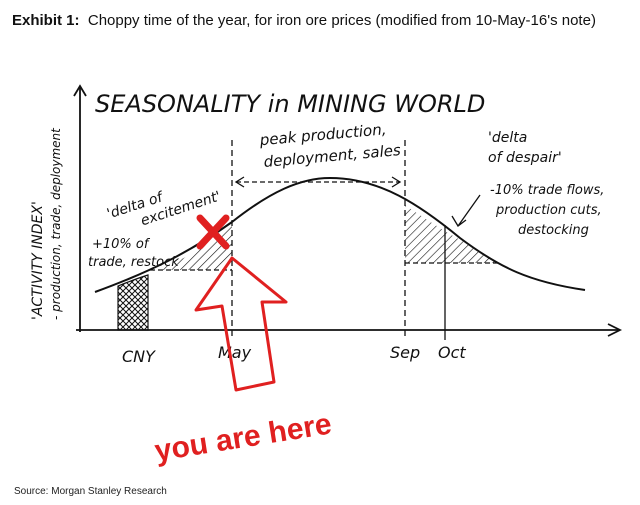  Describe the element at coordinates (133, 302) in the screenshot. I see `cny-area` at that location.